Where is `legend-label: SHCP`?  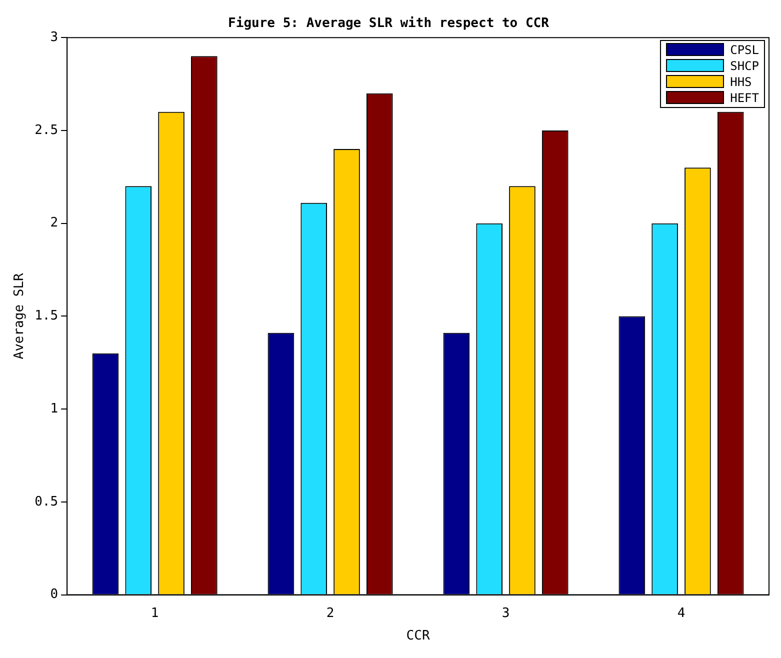
legend-label: SHCP is located at coordinates (744, 65).